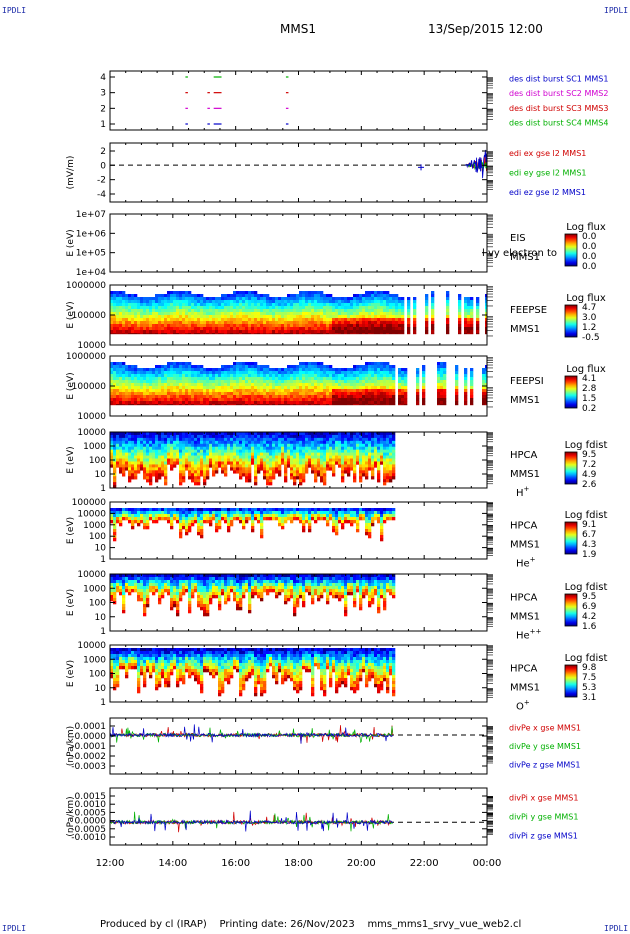 The width and height of the screenshot is (630, 934). I want to click on colorbar-tick-label: 9.5, so click(589, 455).